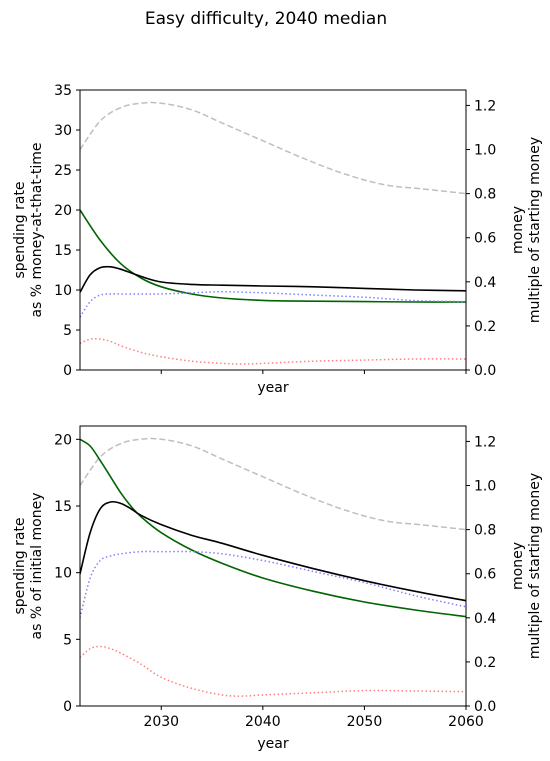 This screenshot has height=761, width=550. I want to click on x-tick-label: 2040, so click(263, 722).